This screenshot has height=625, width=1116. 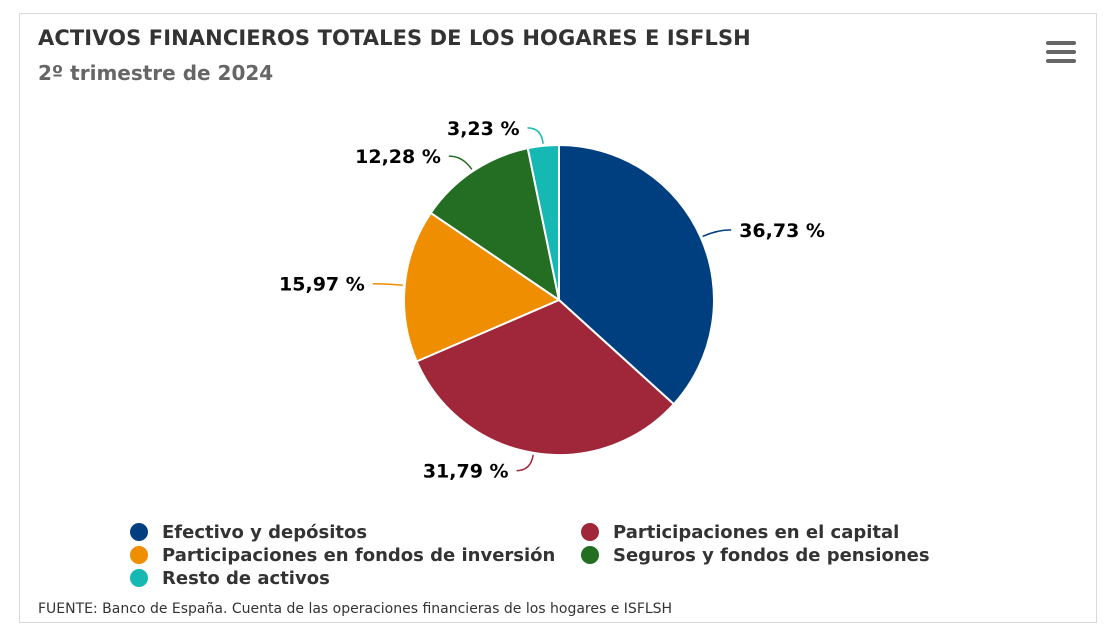 I want to click on data-label: 15,97 %, so click(x=322, y=285).